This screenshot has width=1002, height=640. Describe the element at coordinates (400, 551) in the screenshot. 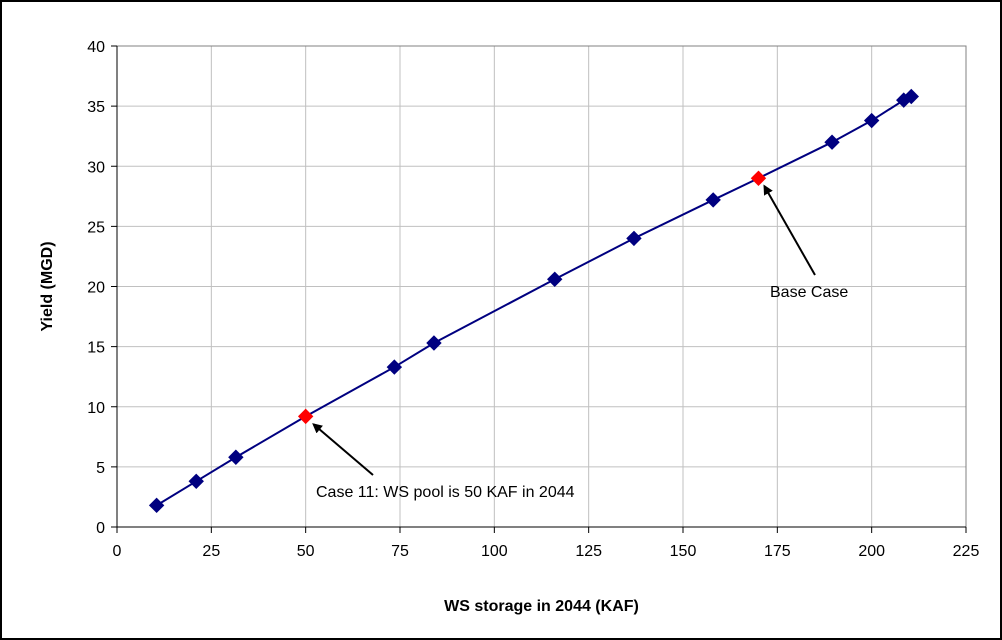

I see `x-tick-label: 75` at that location.